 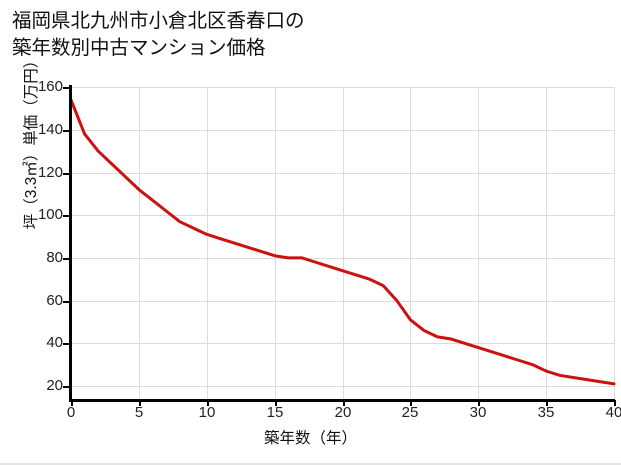 What do you see at coordinates (54, 300) in the screenshot?
I see `y-tick-label-60: 60` at bounding box center [54, 300].